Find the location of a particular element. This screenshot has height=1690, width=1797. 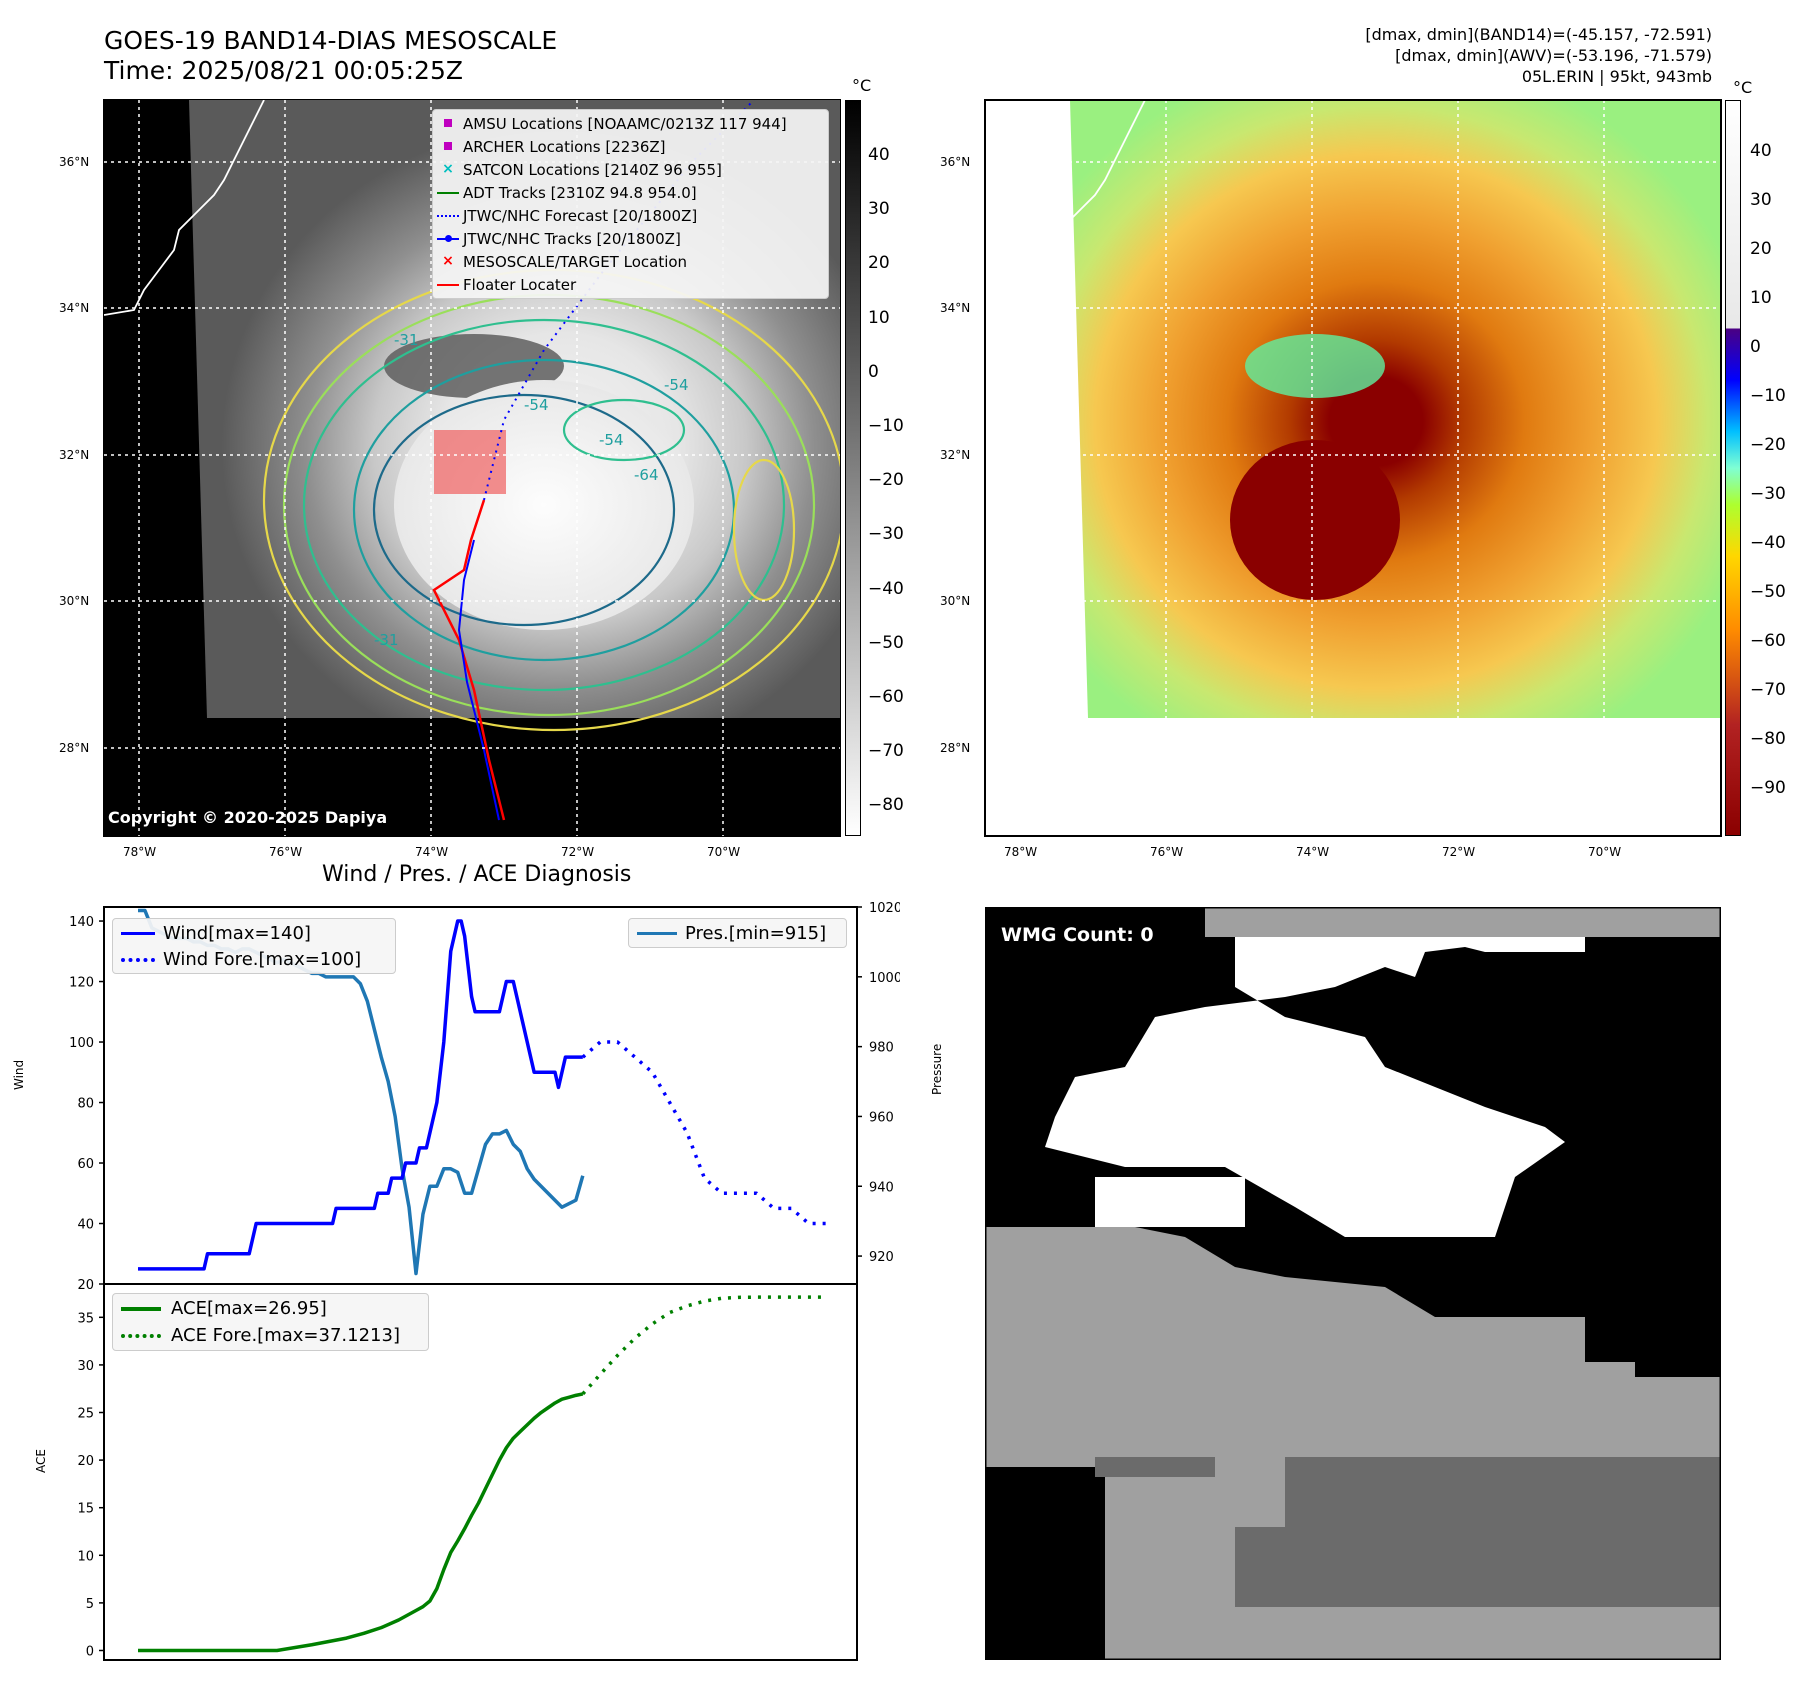

ace-tick-label: 20 is located at coordinates (85, 1461).